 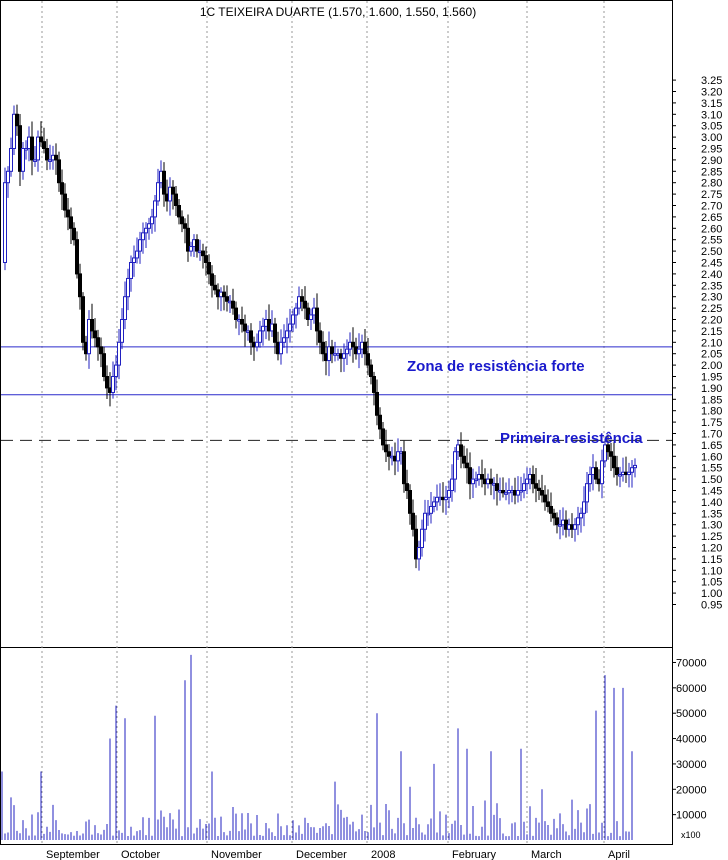 I want to click on price-tick-label: 1.15, so click(x=711, y=560).